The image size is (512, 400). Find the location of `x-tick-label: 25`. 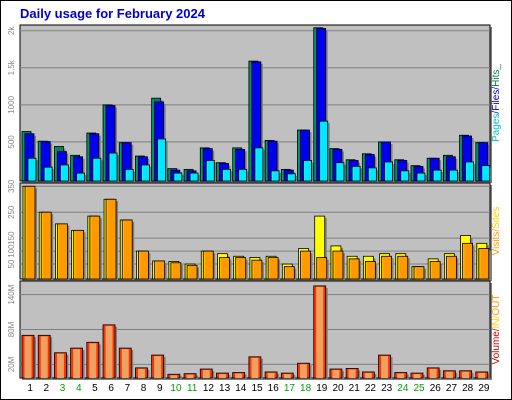

x-tick-label: 25 is located at coordinates (420, 388).